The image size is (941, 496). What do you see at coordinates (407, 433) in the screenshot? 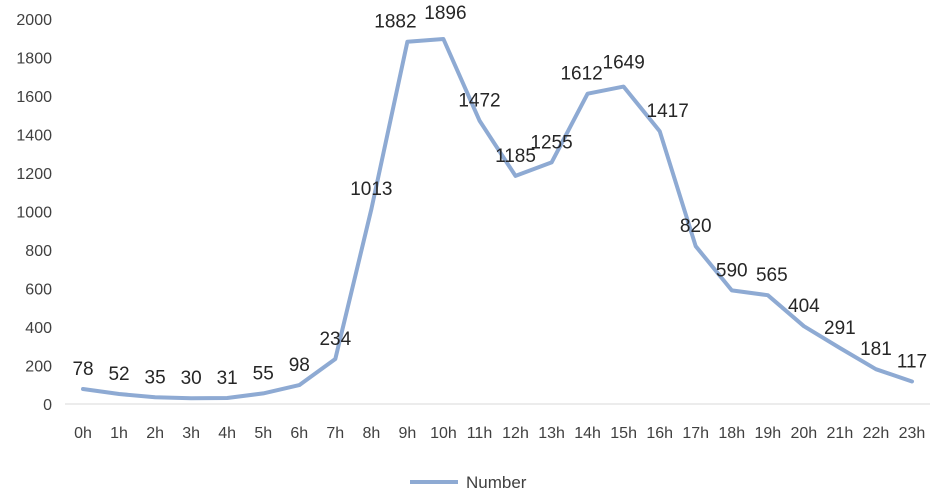
I see `x-tick-label: 9h` at bounding box center [407, 433].